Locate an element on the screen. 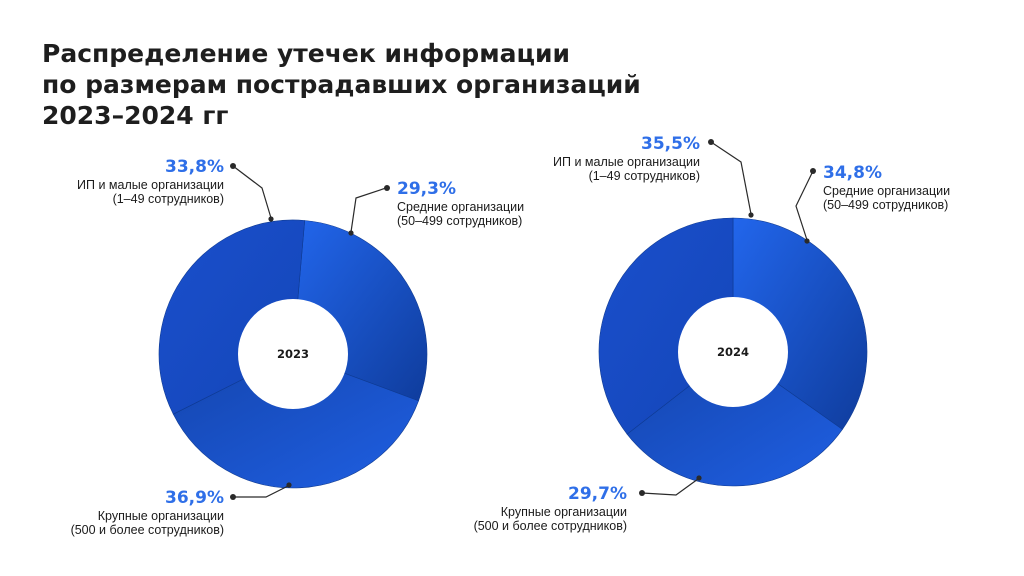  donut-hole-2024 is located at coordinates (733, 352).